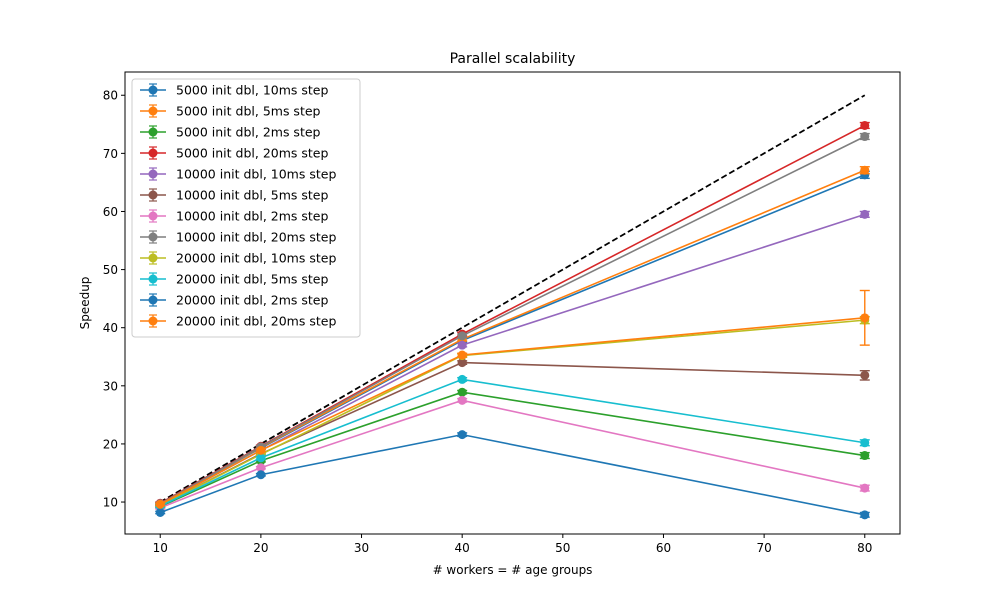  I want to click on y-tick-label: 30, so click(110, 386).